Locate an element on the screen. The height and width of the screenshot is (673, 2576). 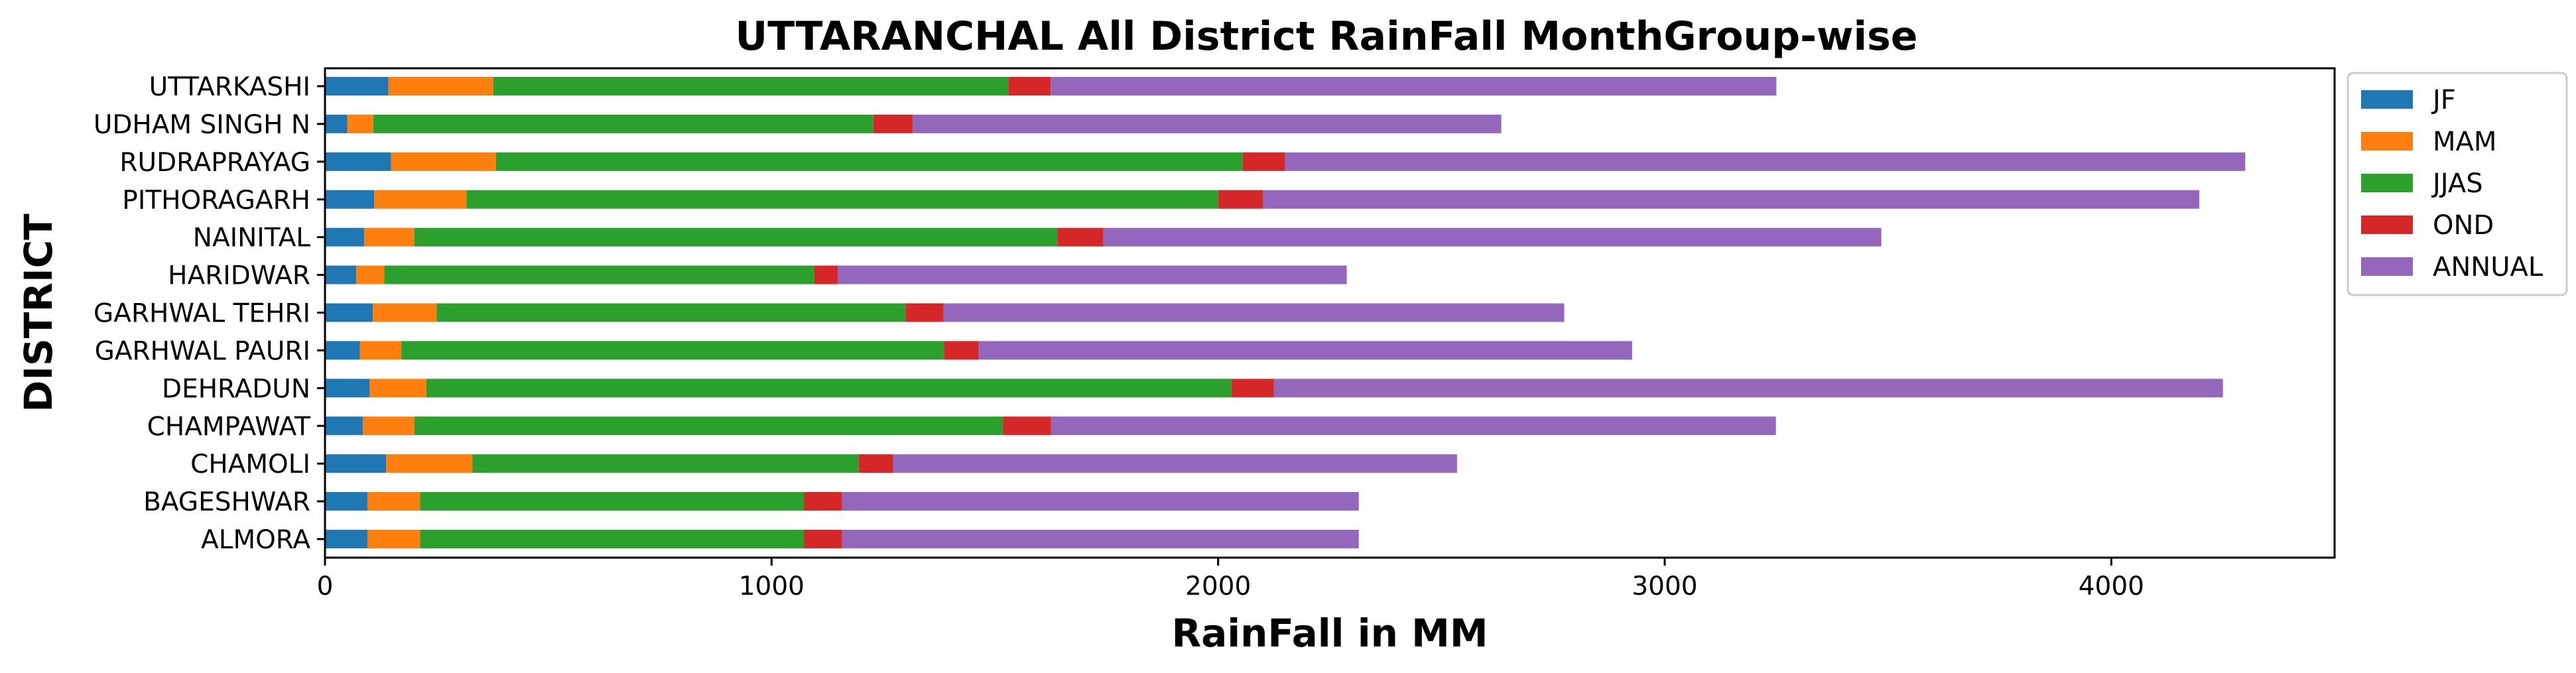
bar-pithoragarh-mam is located at coordinates (420, 199).